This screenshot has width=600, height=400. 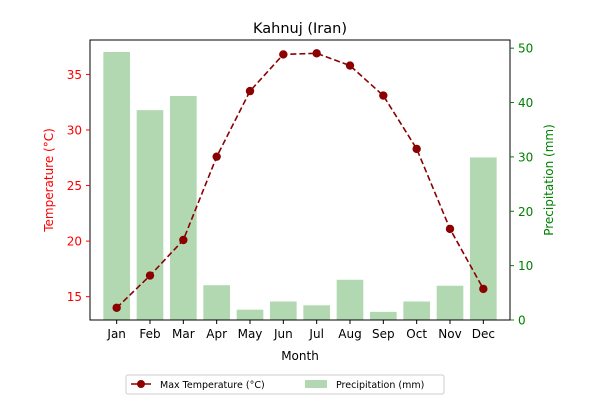 What do you see at coordinates (483, 238) in the screenshot?
I see `precip-bar-dec` at bounding box center [483, 238].